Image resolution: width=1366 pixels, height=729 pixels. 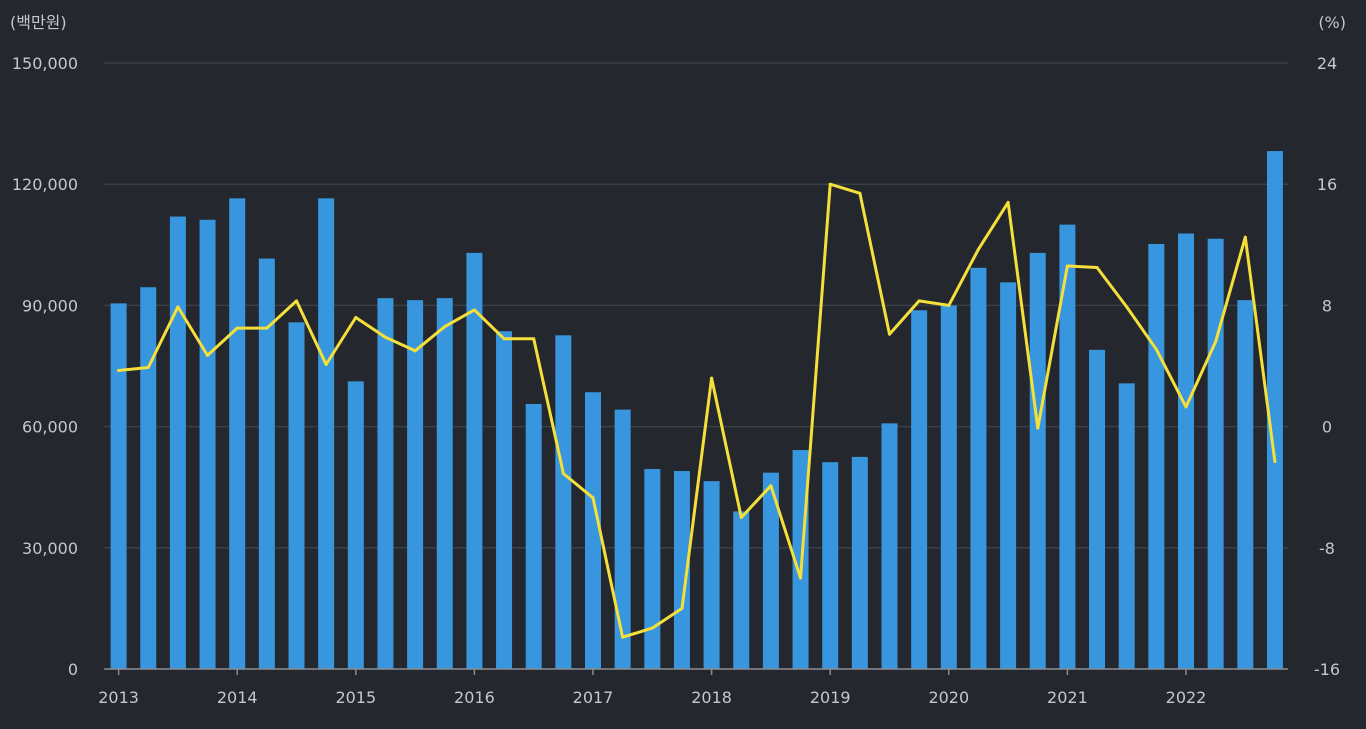 I want to click on right-axis-tick-label: 8, so click(x=1327, y=305).